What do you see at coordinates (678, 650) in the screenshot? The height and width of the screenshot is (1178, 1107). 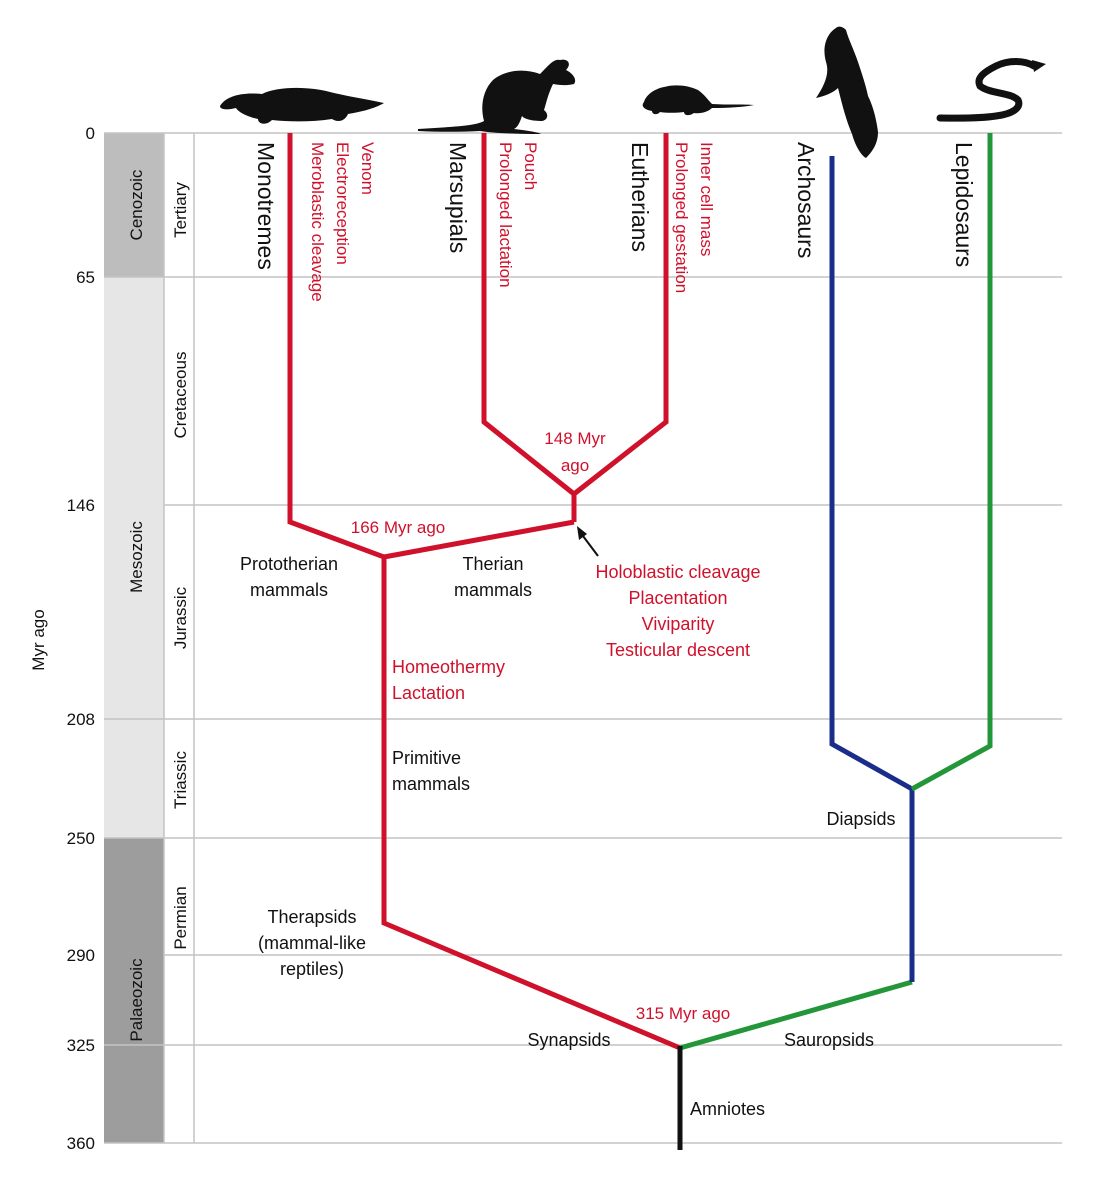 I see `trait-label: Testicular descent` at bounding box center [678, 650].